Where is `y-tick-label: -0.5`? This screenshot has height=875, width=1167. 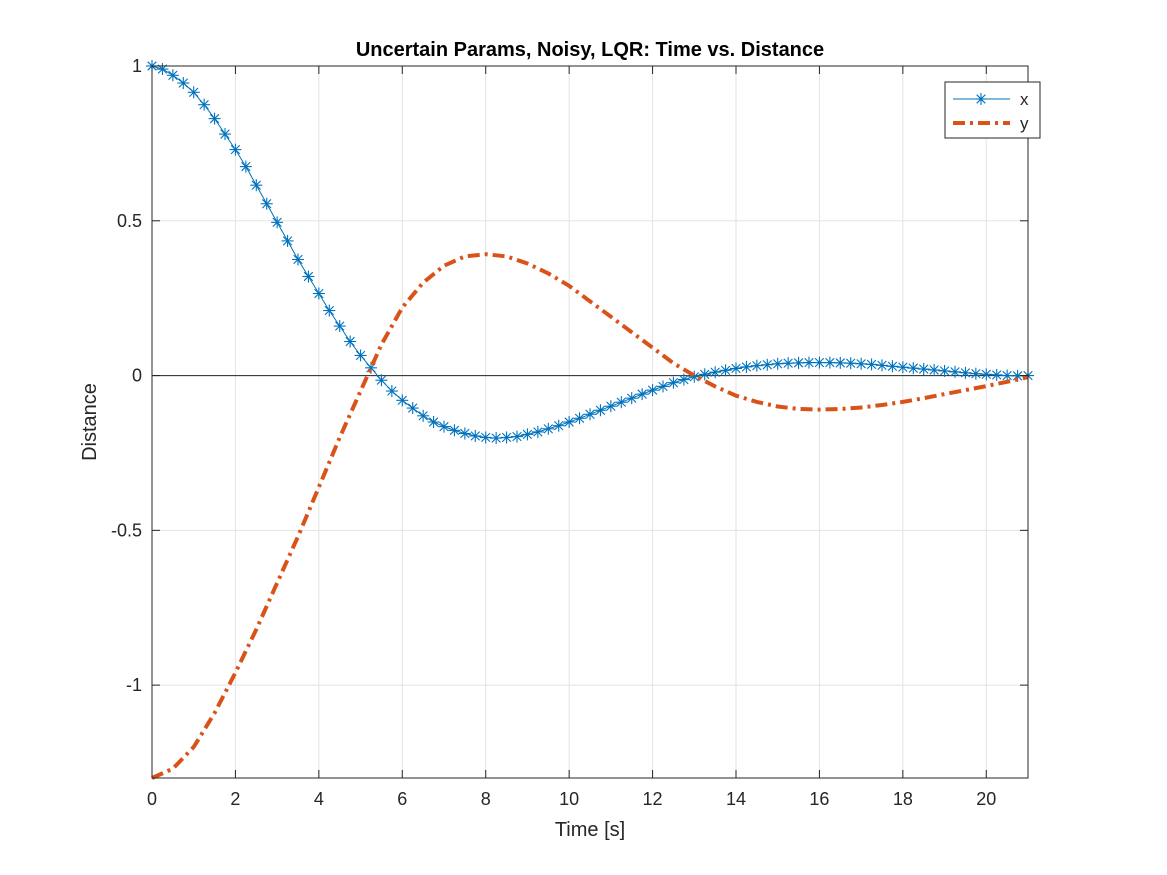
y-tick-label: -0.5 is located at coordinates (126, 530).